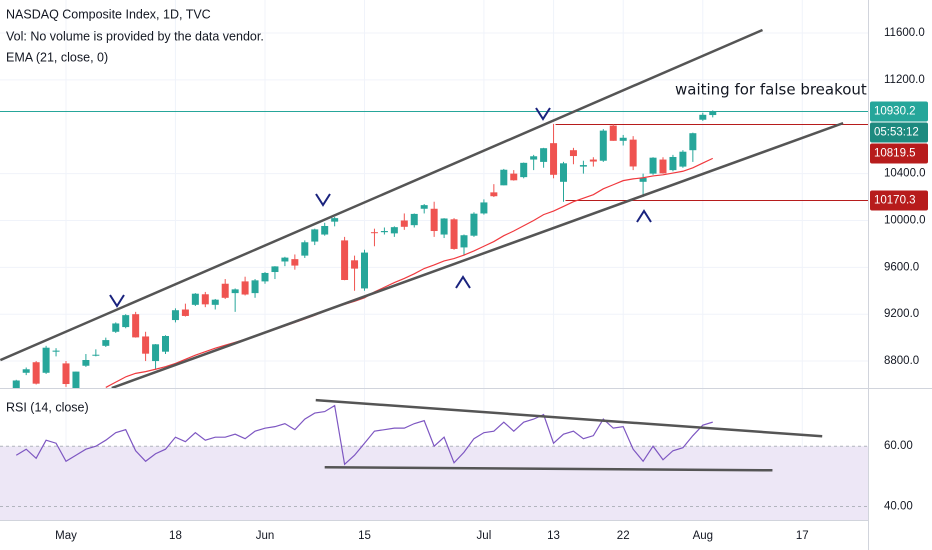  Describe the element at coordinates (553, 536) in the screenshot. I see `x-tick-label: 13` at that location.